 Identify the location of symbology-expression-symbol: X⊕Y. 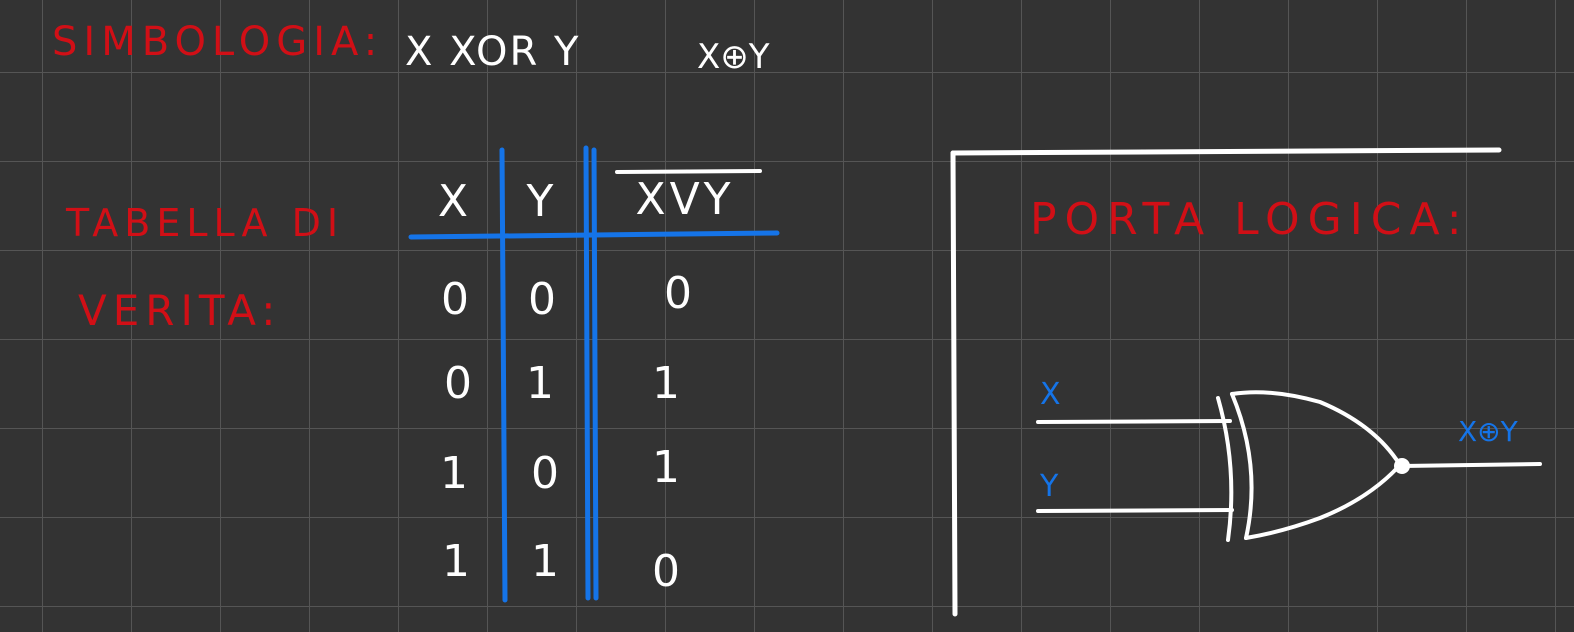
(733, 57).